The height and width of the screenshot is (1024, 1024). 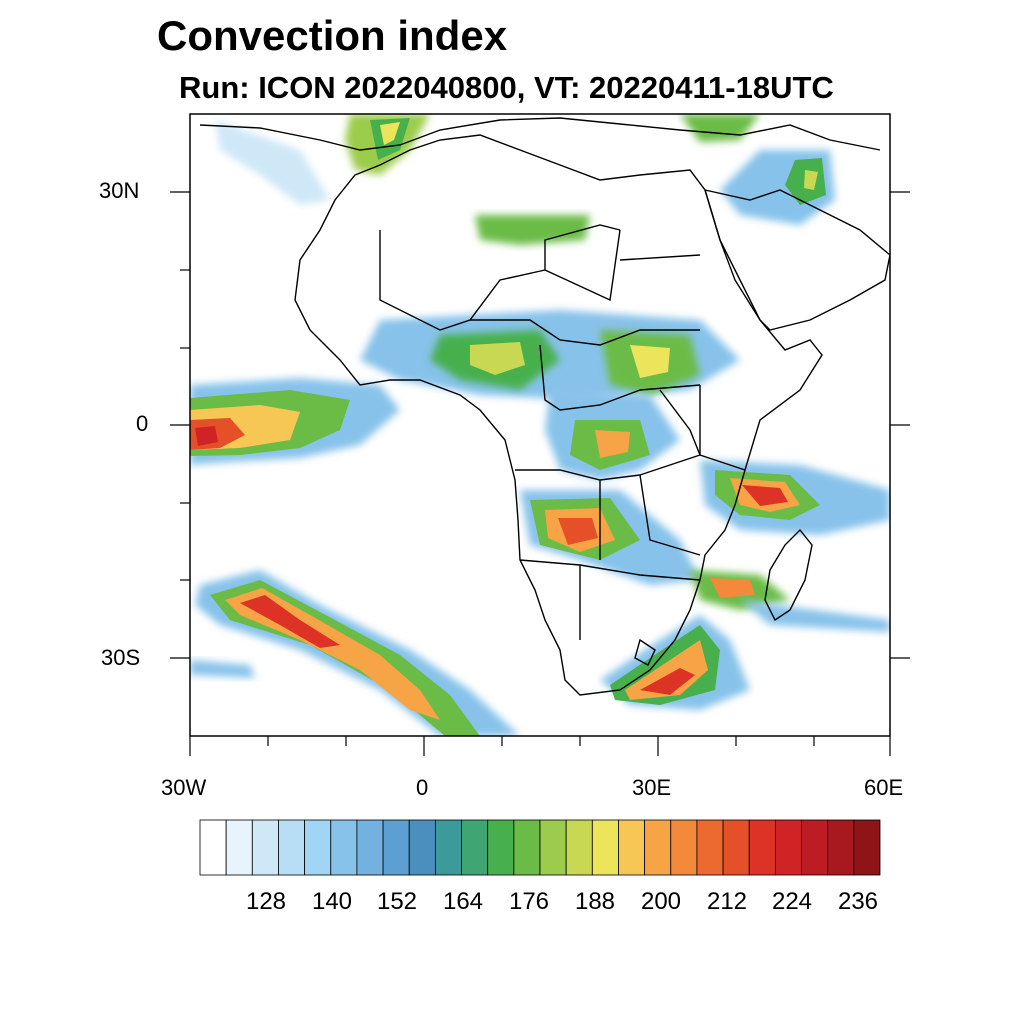 What do you see at coordinates (463, 901) in the screenshot?
I see `colorbar-label: 164` at bounding box center [463, 901].